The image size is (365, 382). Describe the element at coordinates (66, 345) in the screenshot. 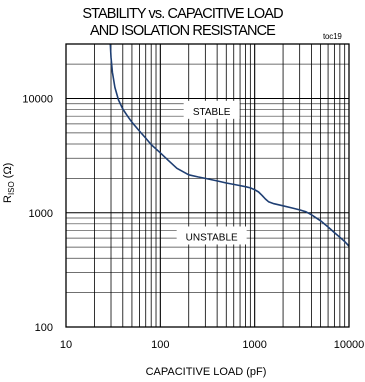

I see `x-tick-label: 10` at that location.